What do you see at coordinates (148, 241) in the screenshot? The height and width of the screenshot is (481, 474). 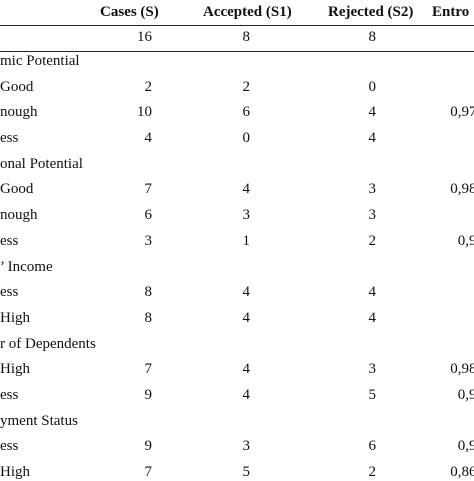 I see `cases-cell: 3` at bounding box center [148, 241].